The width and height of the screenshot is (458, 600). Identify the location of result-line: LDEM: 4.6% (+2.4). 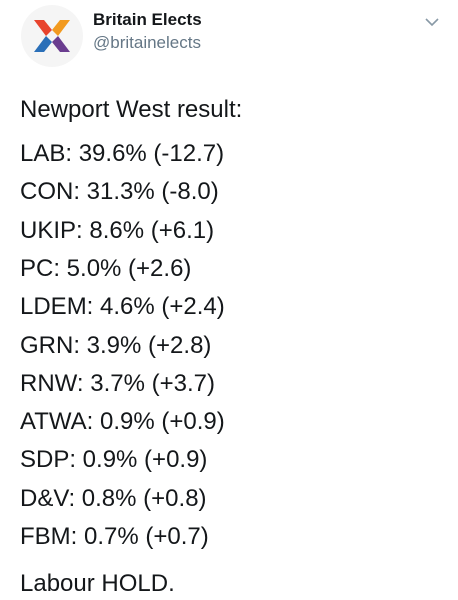
(122, 307).